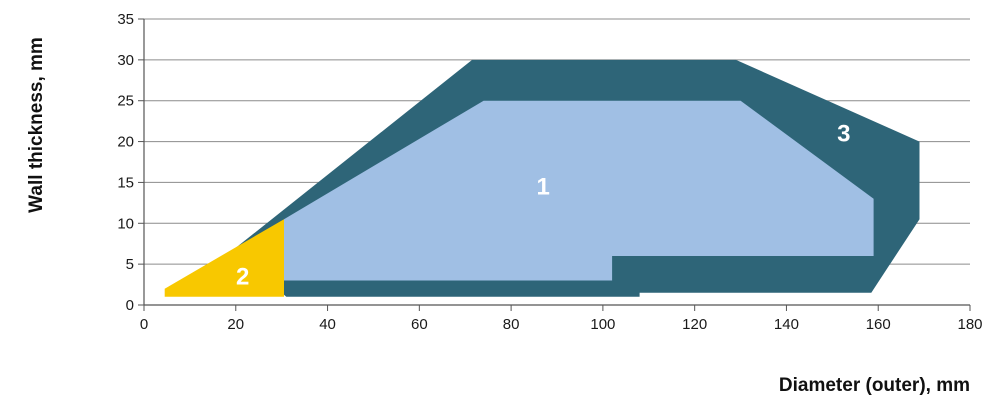 The width and height of the screenshot is (986, 401). I want to click on region-2-area, so click(224, 258).